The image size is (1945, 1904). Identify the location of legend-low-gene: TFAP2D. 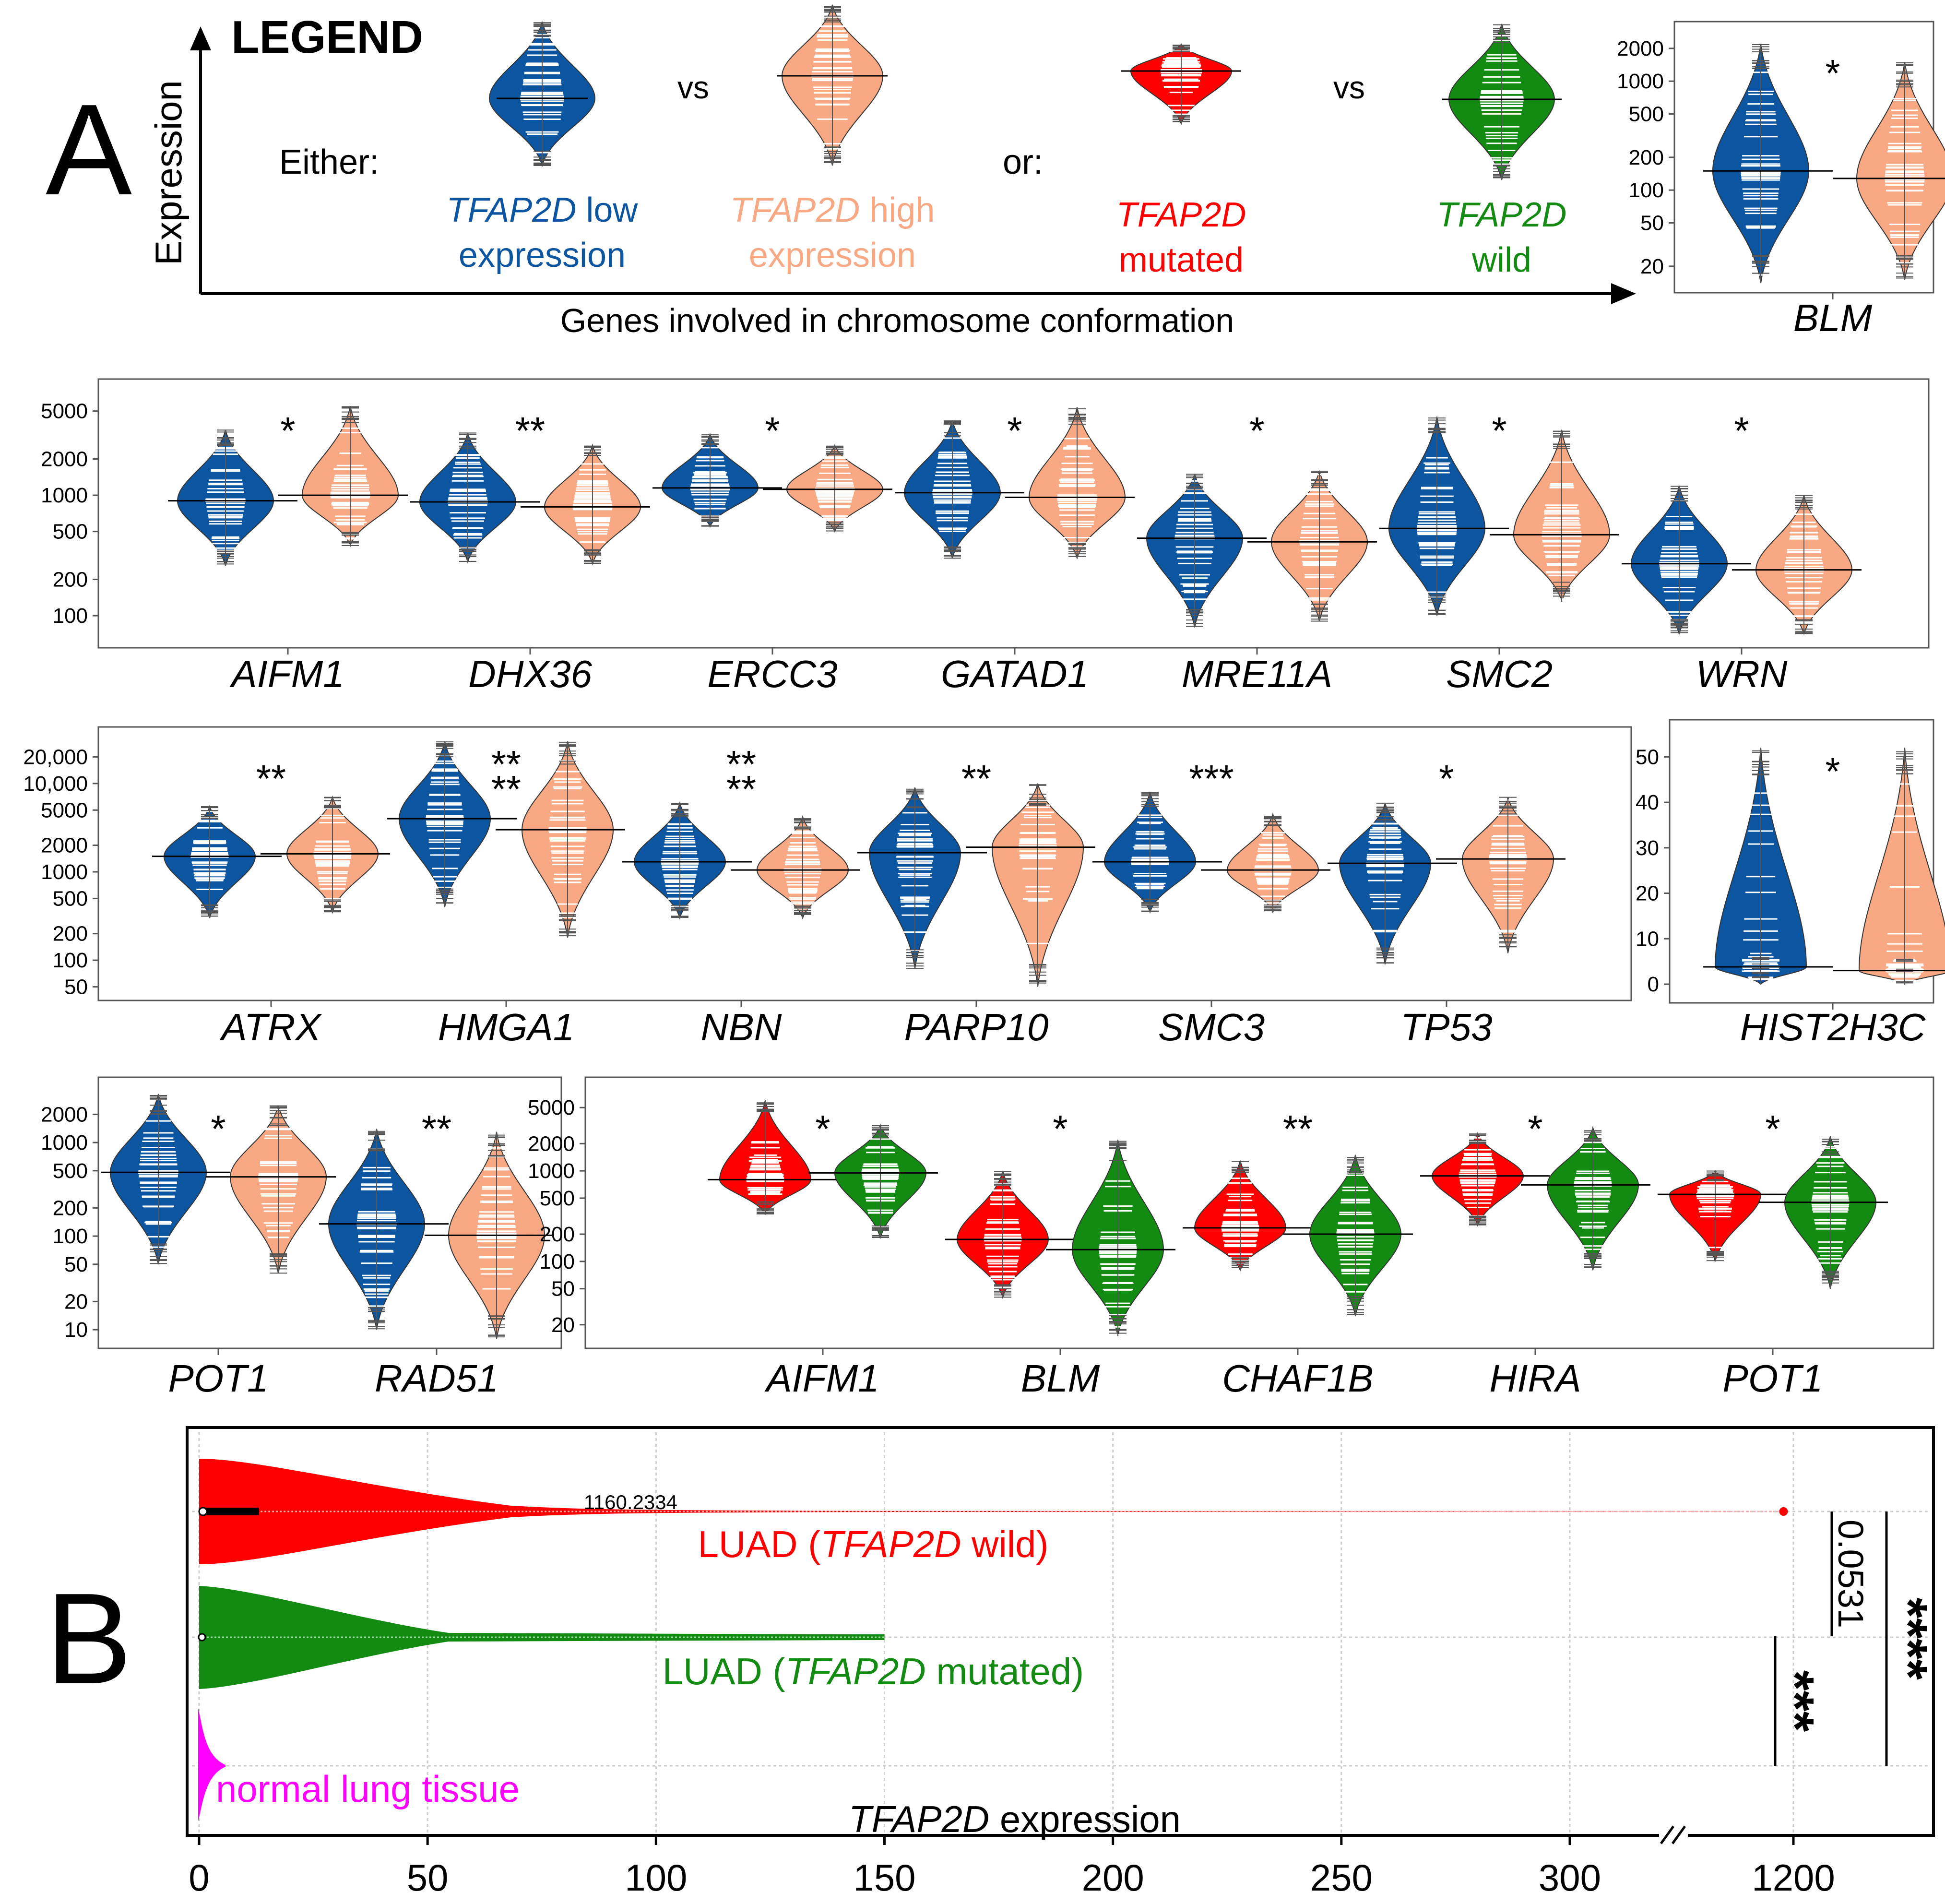
(512, 210).